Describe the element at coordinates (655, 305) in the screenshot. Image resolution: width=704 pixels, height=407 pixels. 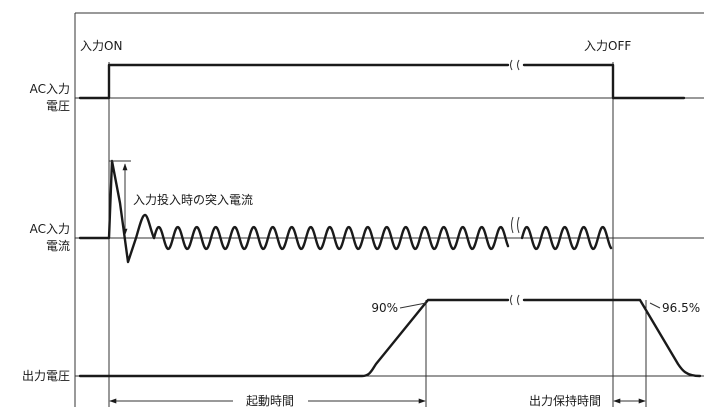
I see `fall-96-leader` at that location.